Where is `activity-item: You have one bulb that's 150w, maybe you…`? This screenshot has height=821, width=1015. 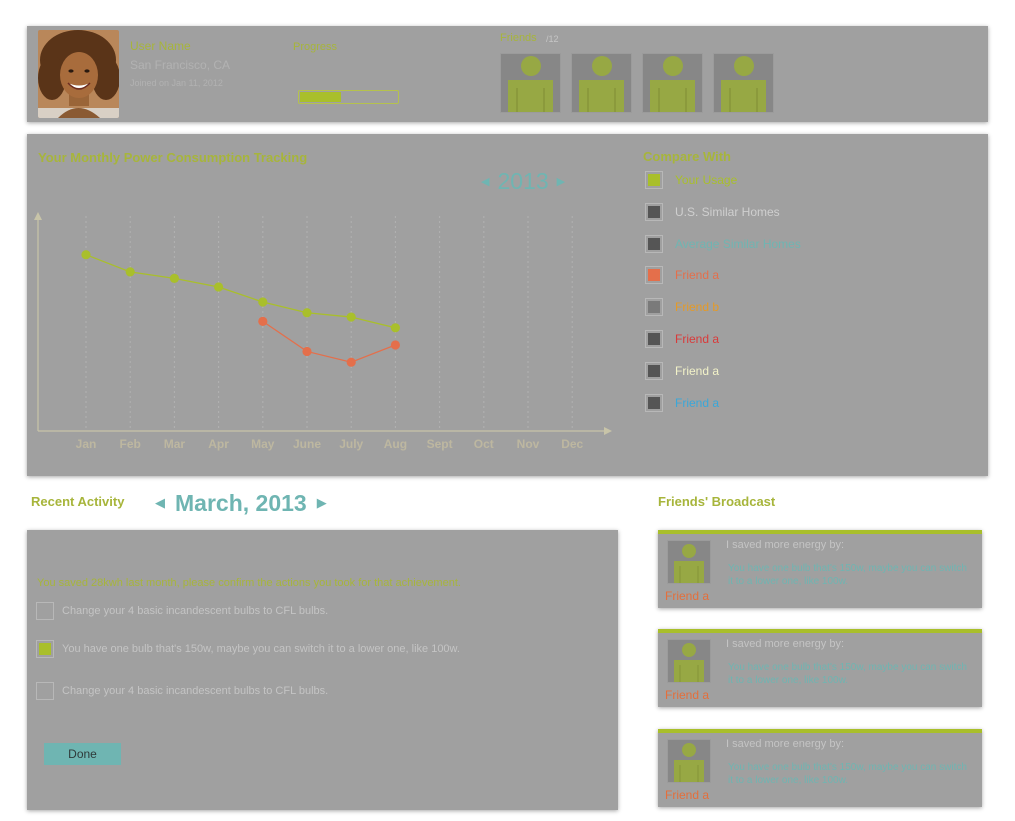 activity-item: You have one bulb that's 150w, maybe you… is located at coordinates (248, 649).